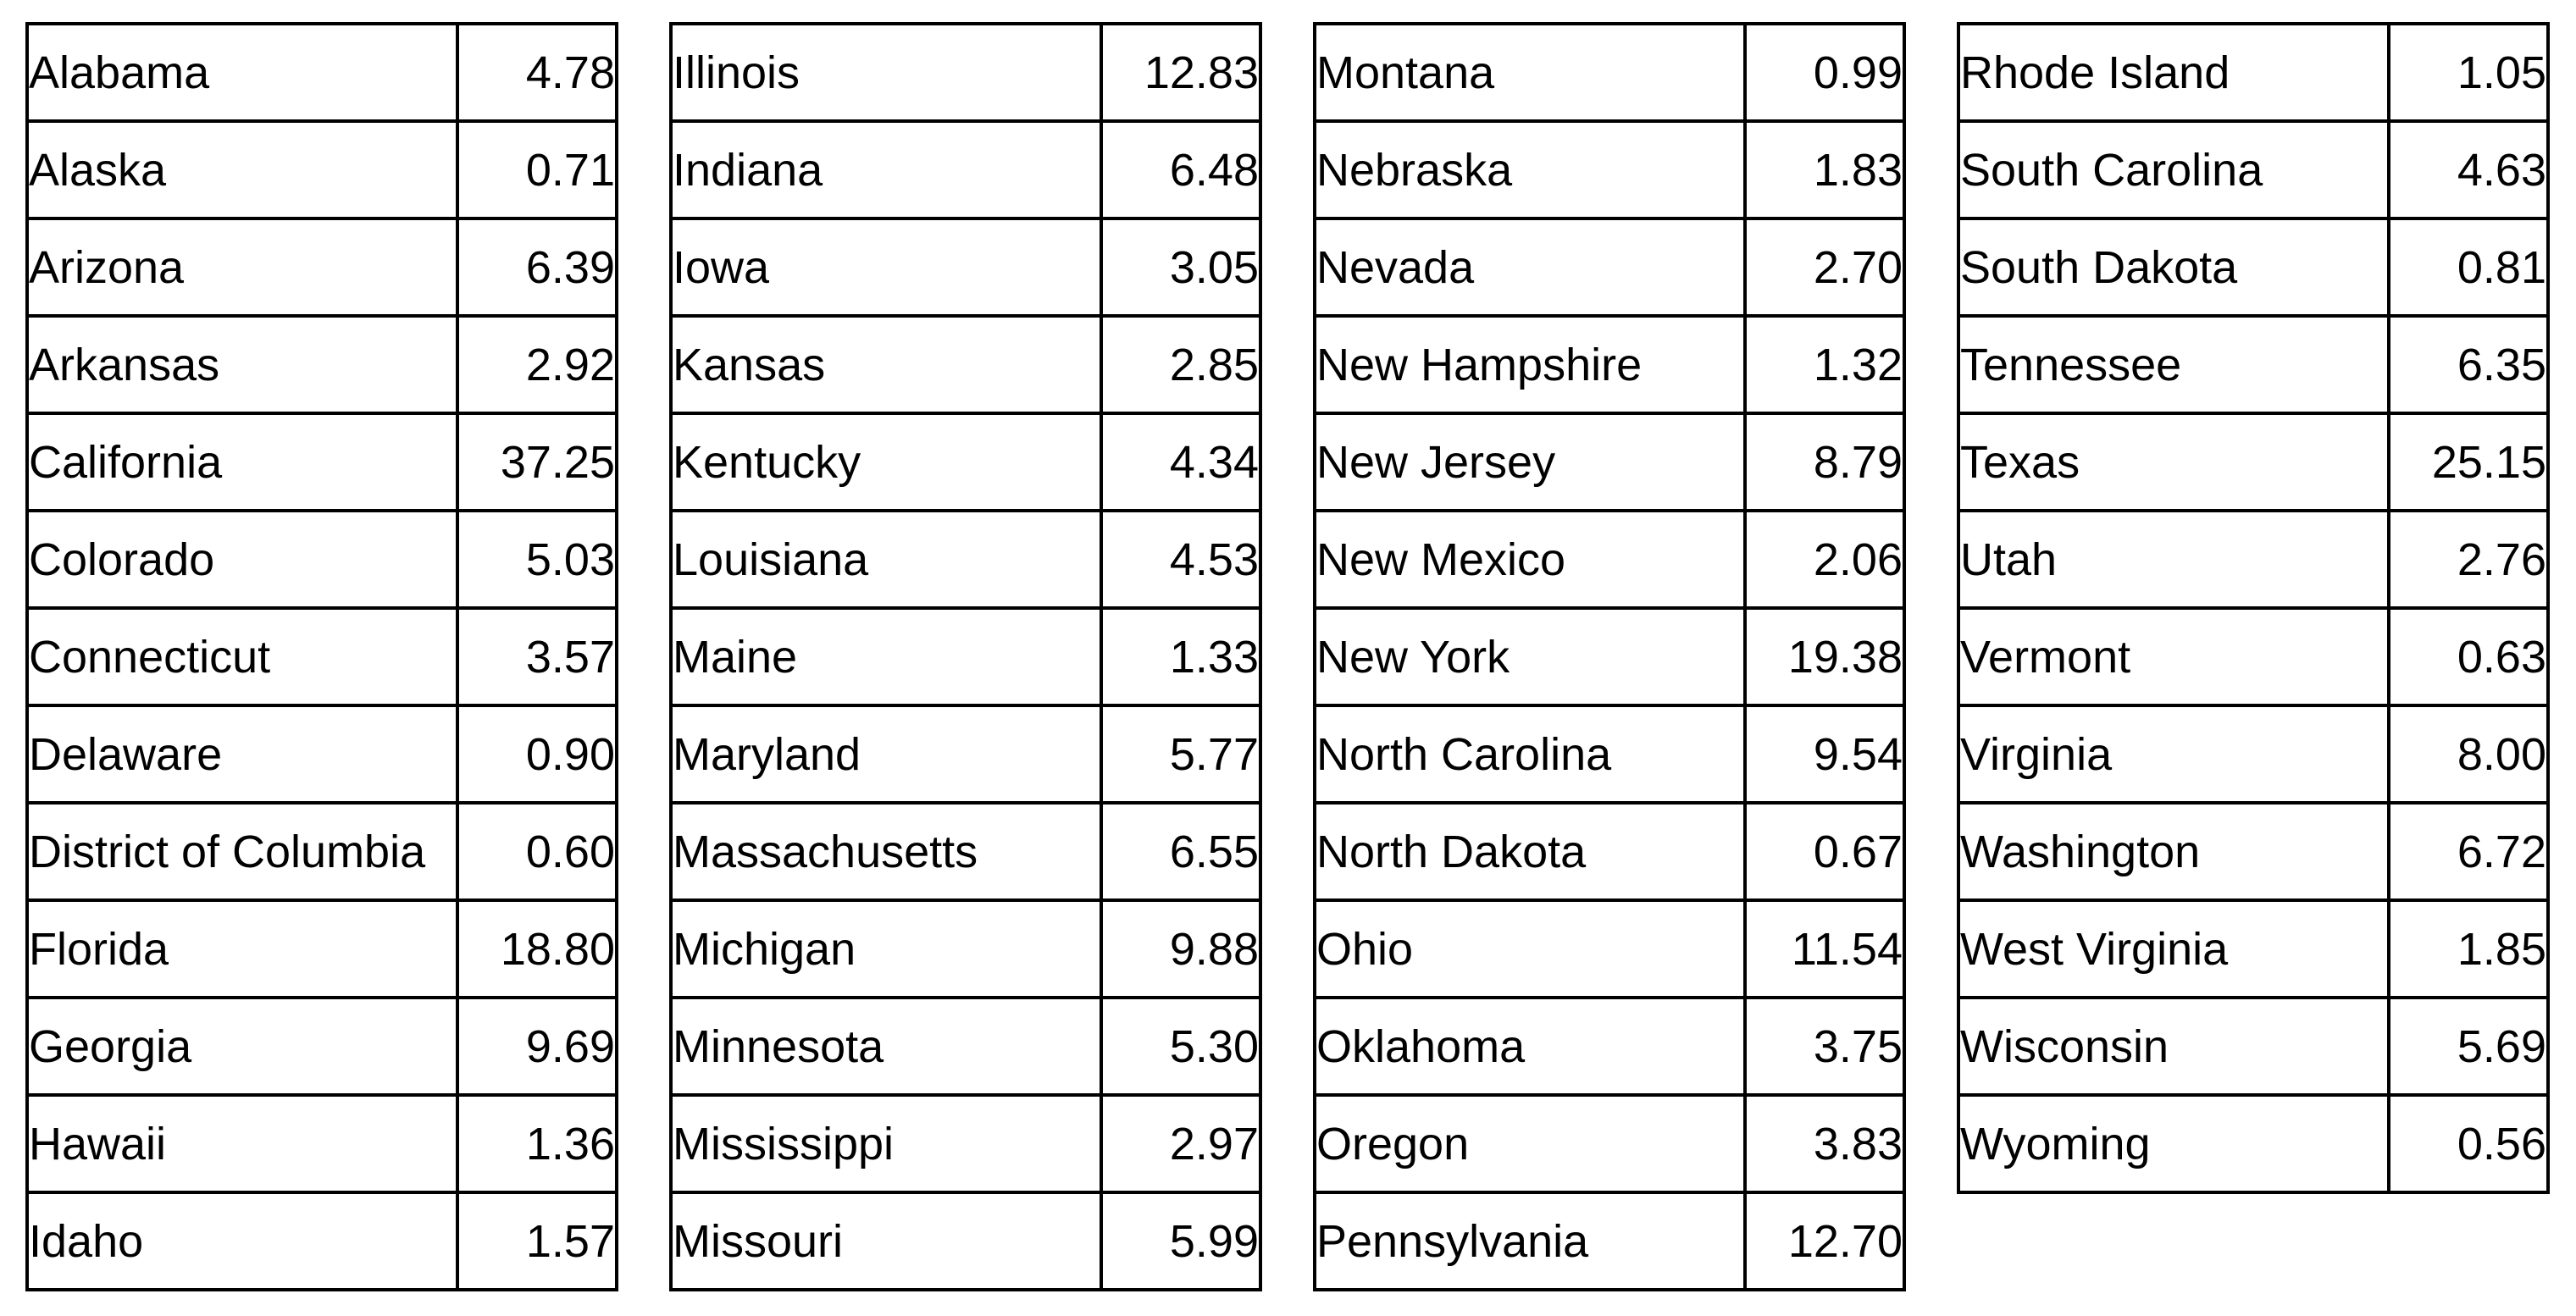 This screenshot has height=1316, width=2576. I want to click on state-value-cell: 0.99, so click(1824, 73).